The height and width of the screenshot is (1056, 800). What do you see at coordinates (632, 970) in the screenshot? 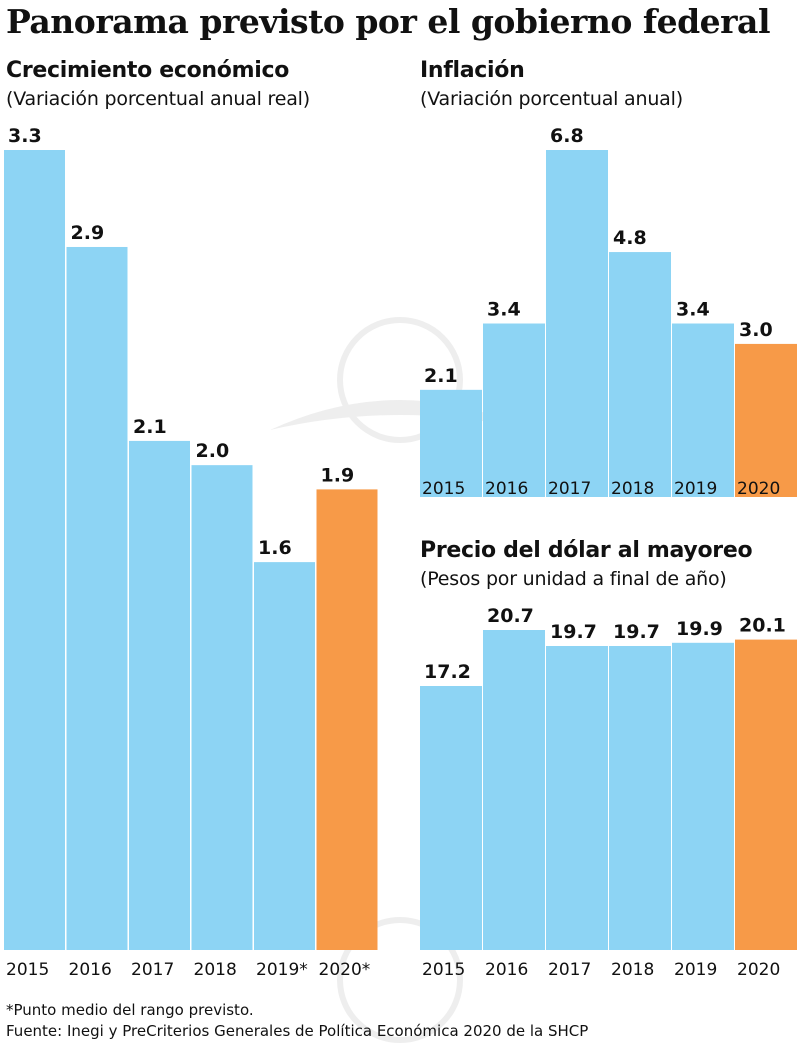
I see `tick-label-dolar-3: 2018` at bounding box center [632, 970].